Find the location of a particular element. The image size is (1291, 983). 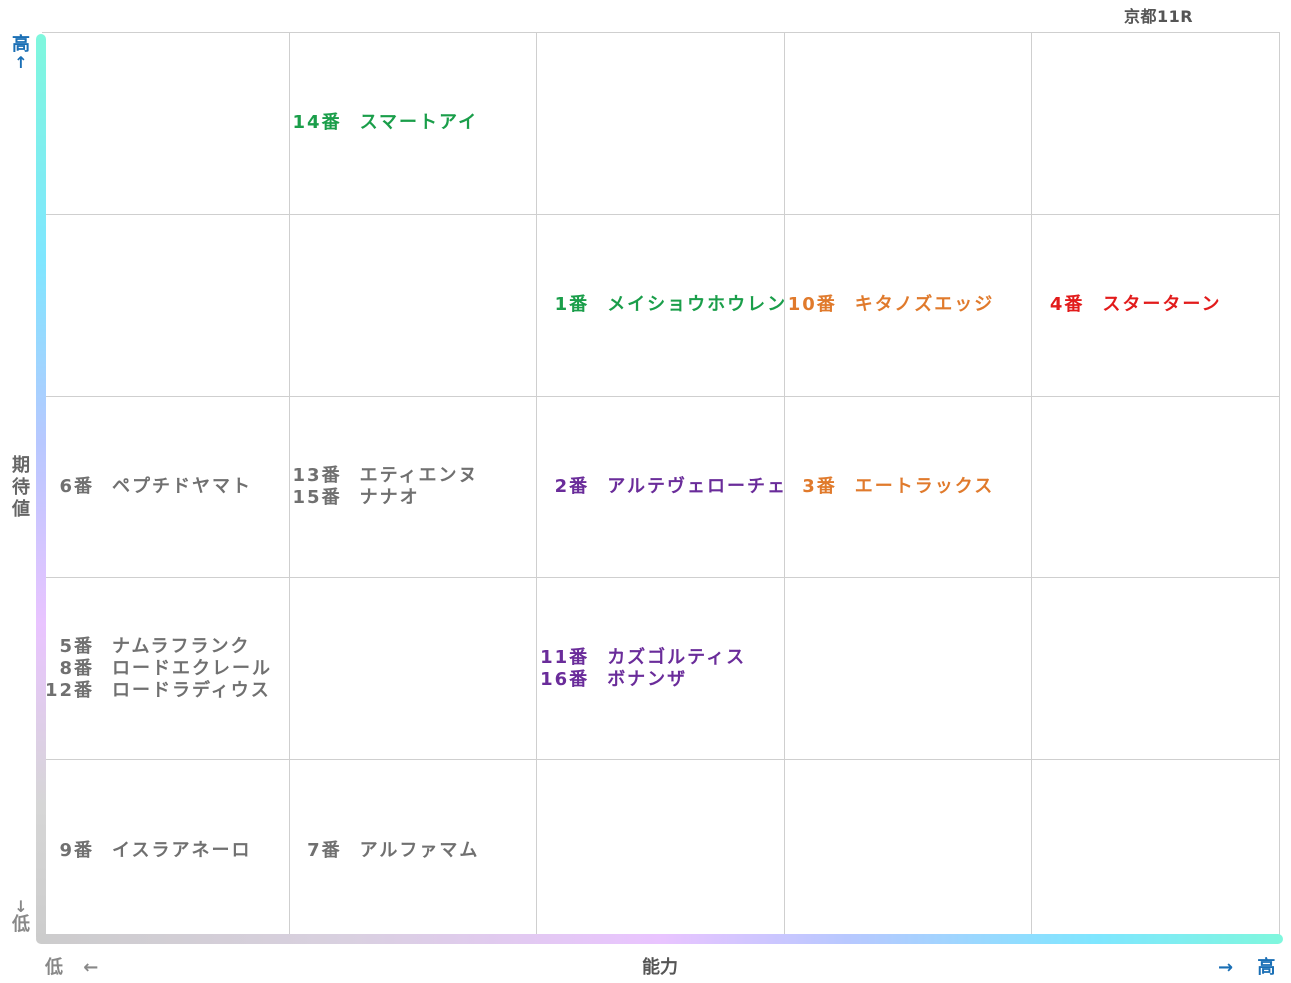

grid-cell: 1番 メイショウホウレン is located at coordinates (662, 304).